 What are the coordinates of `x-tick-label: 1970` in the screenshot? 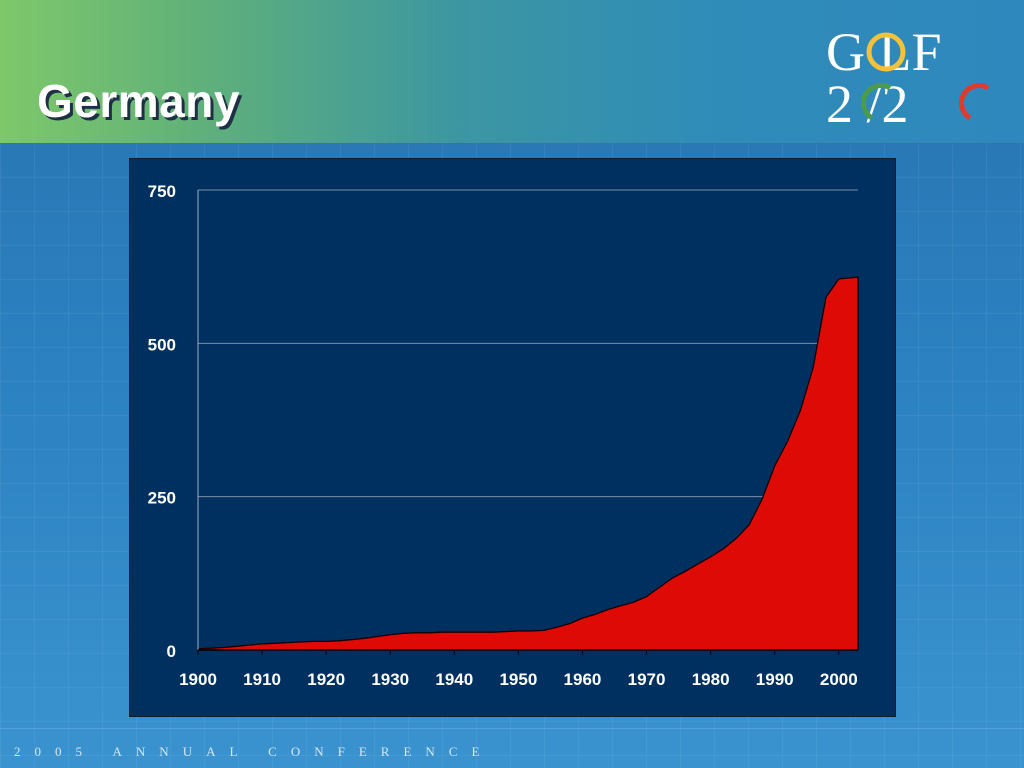 It's located at (647, 679).